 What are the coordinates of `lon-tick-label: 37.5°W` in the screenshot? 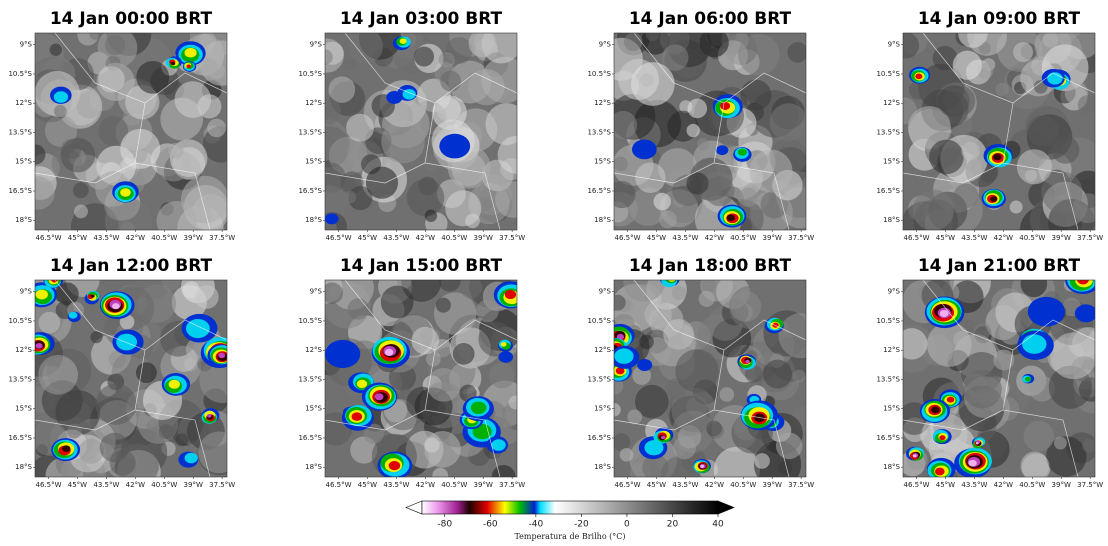 It's located at (222, 238).